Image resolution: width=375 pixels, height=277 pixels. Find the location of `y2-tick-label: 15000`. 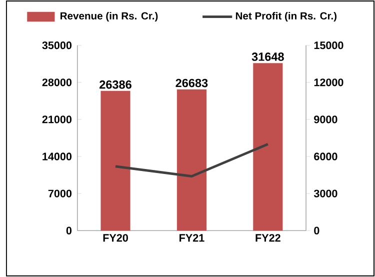

y2-tick-label: 15000 is located at coordinates (329, 46).